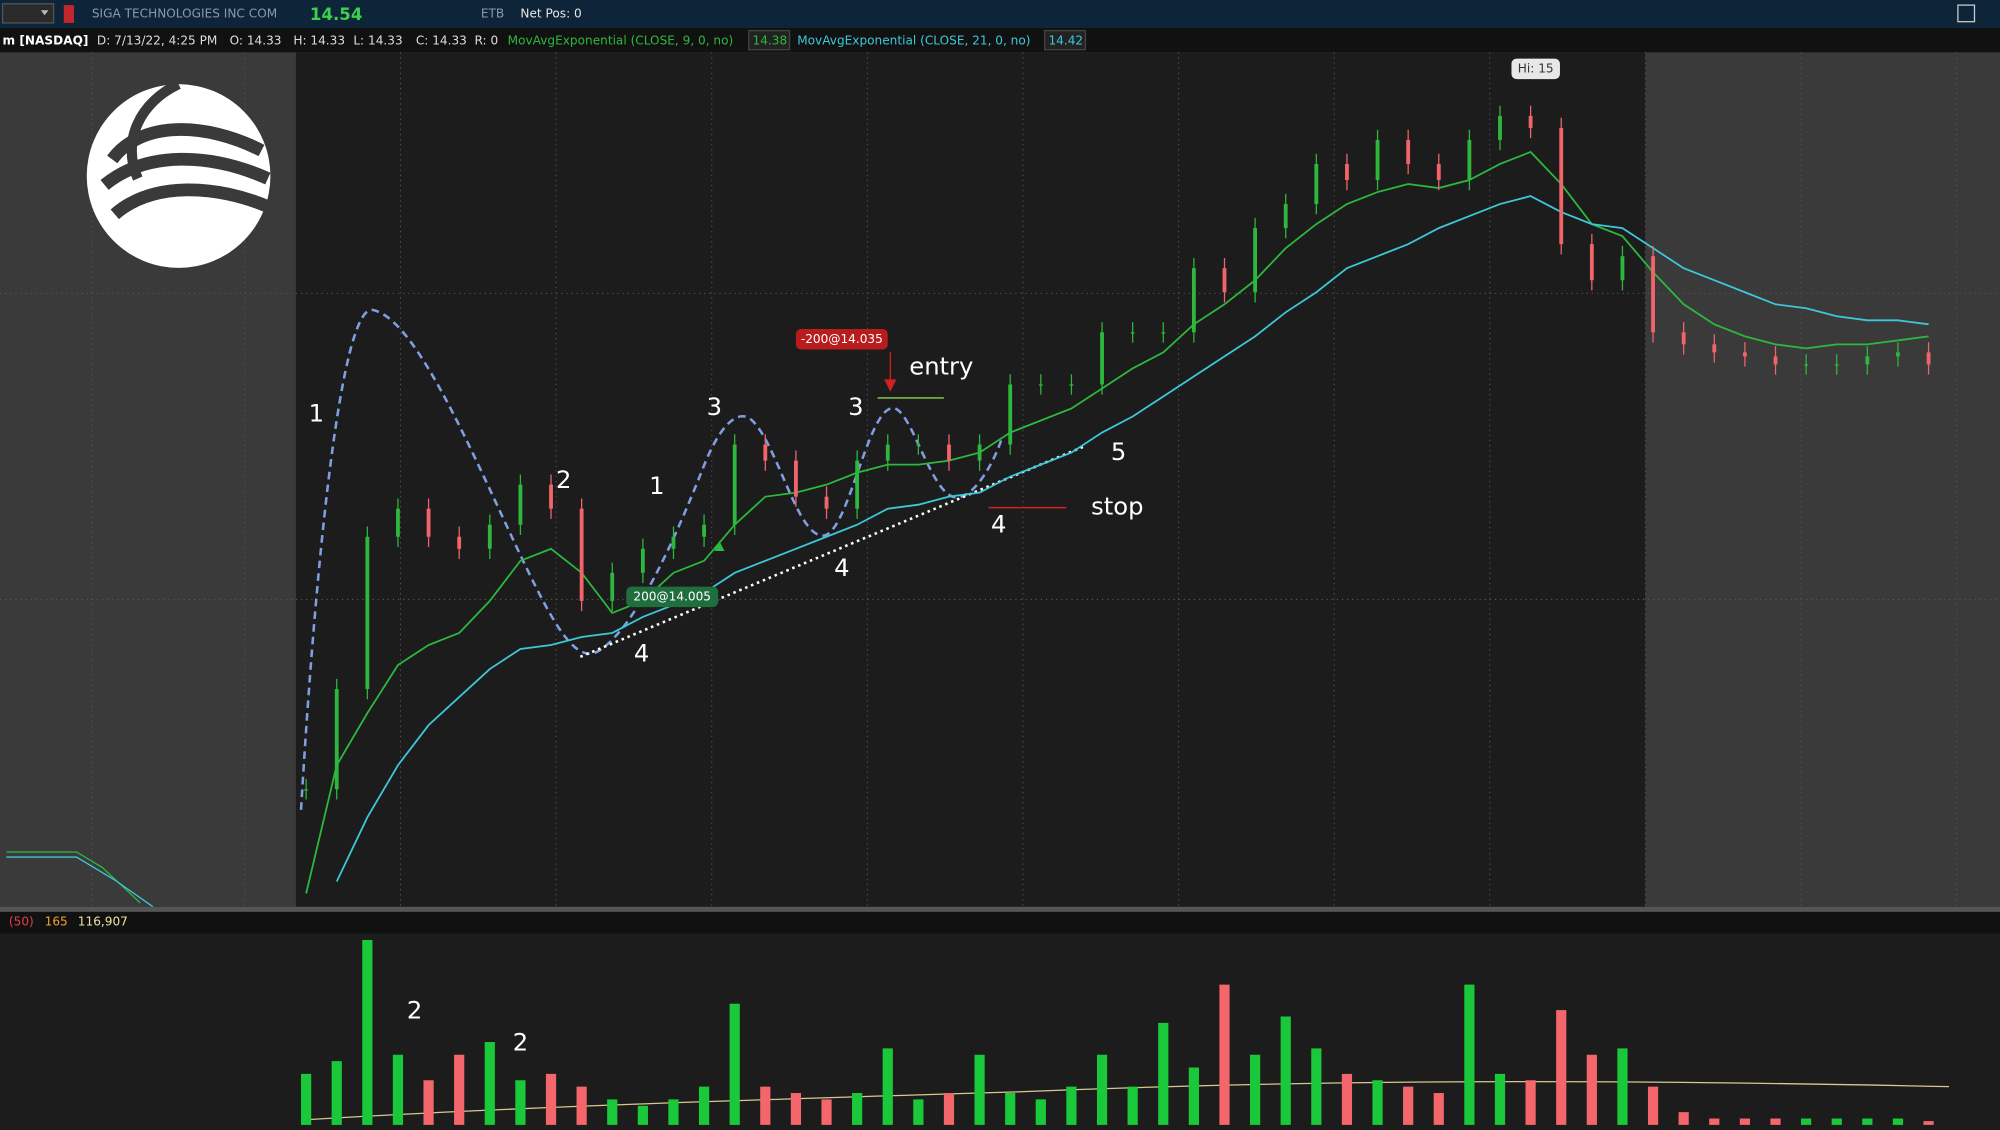  Describe the element at coordinates (44, 13) in the screenshot. I see `dropdown-arrow` at that location.